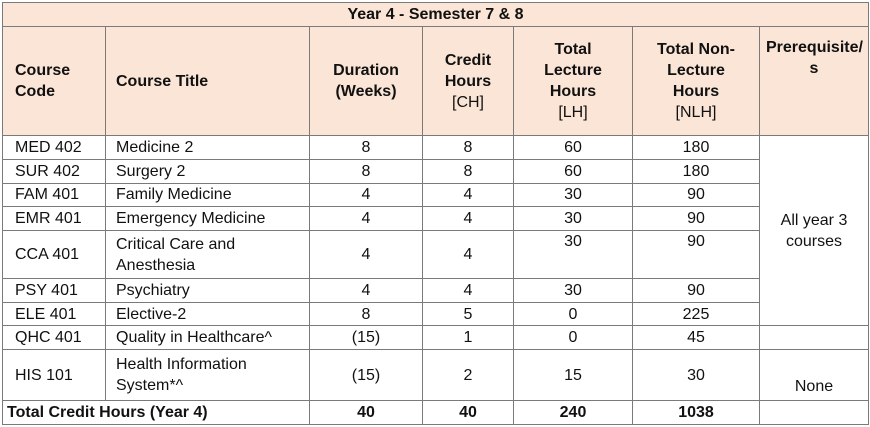 Image resolution: width=870 pixels, height=427 pixels. Describe the element at coordinates (207, 148) in the screenshot. I see `course-title: Medicine 2` at that location.